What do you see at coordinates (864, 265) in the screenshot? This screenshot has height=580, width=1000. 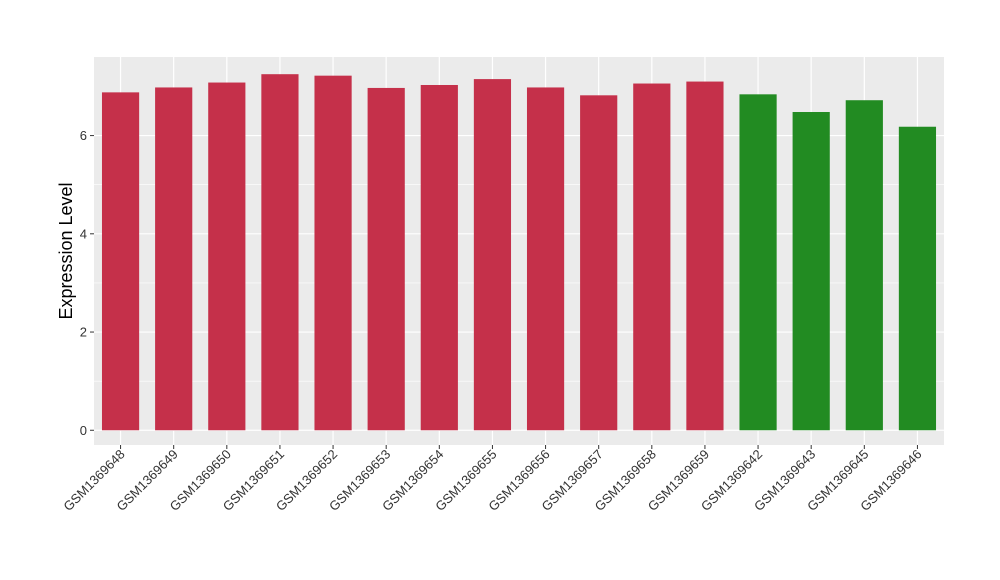 I see `bar-GSM1369645` at bounding box center [864, 265].